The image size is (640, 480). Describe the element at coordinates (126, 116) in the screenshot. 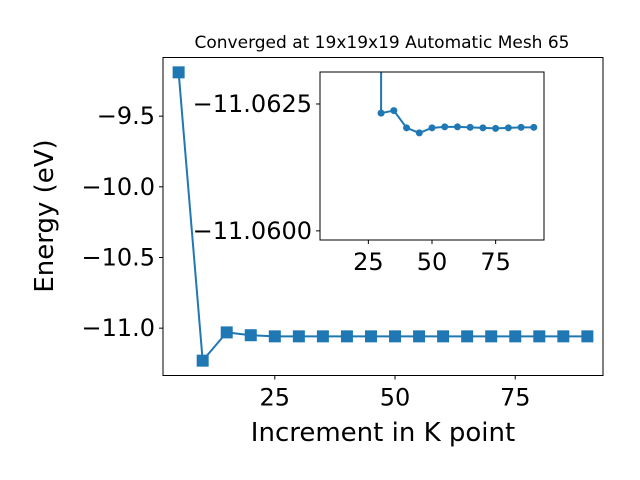

I see `main-y-tick-label: −9.5` at that location.